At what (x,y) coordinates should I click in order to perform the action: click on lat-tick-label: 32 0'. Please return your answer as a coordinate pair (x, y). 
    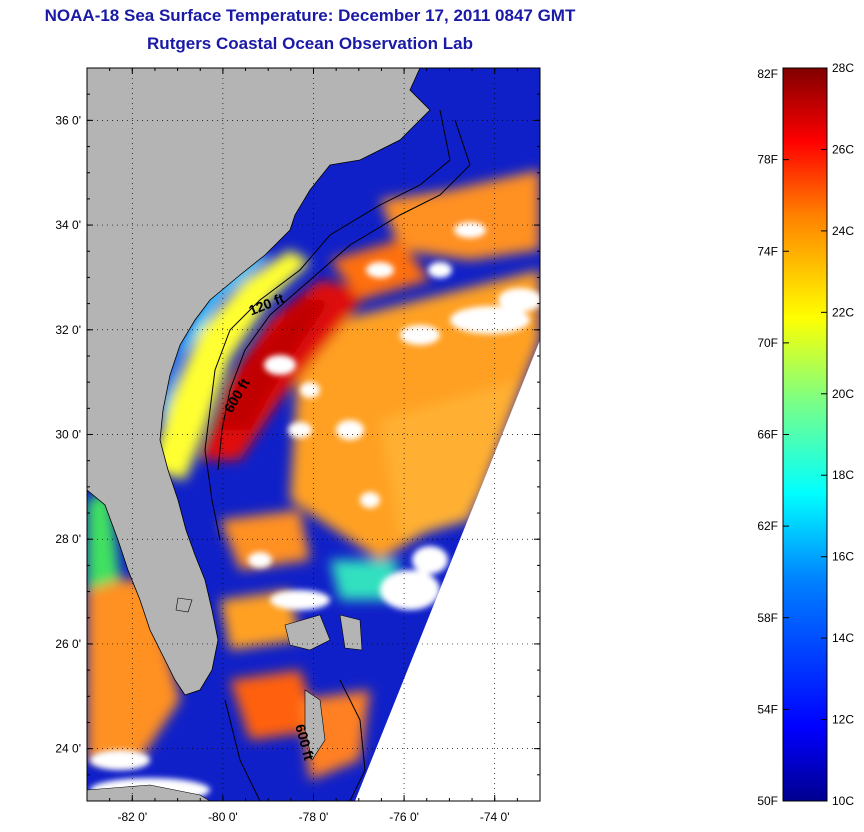
    Looking at the image, I should click on (68, 330).